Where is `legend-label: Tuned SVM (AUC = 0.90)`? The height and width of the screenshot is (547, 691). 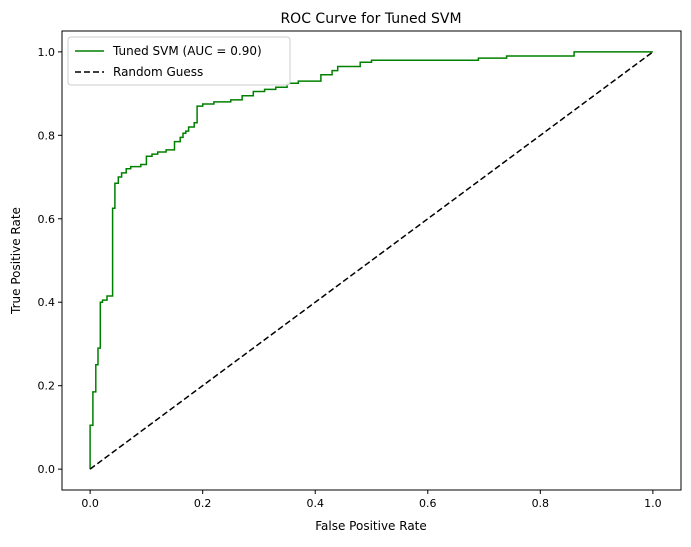
legend-label: Tuned SVM (AUC = 0.90) is located at coordinates (187, 51).